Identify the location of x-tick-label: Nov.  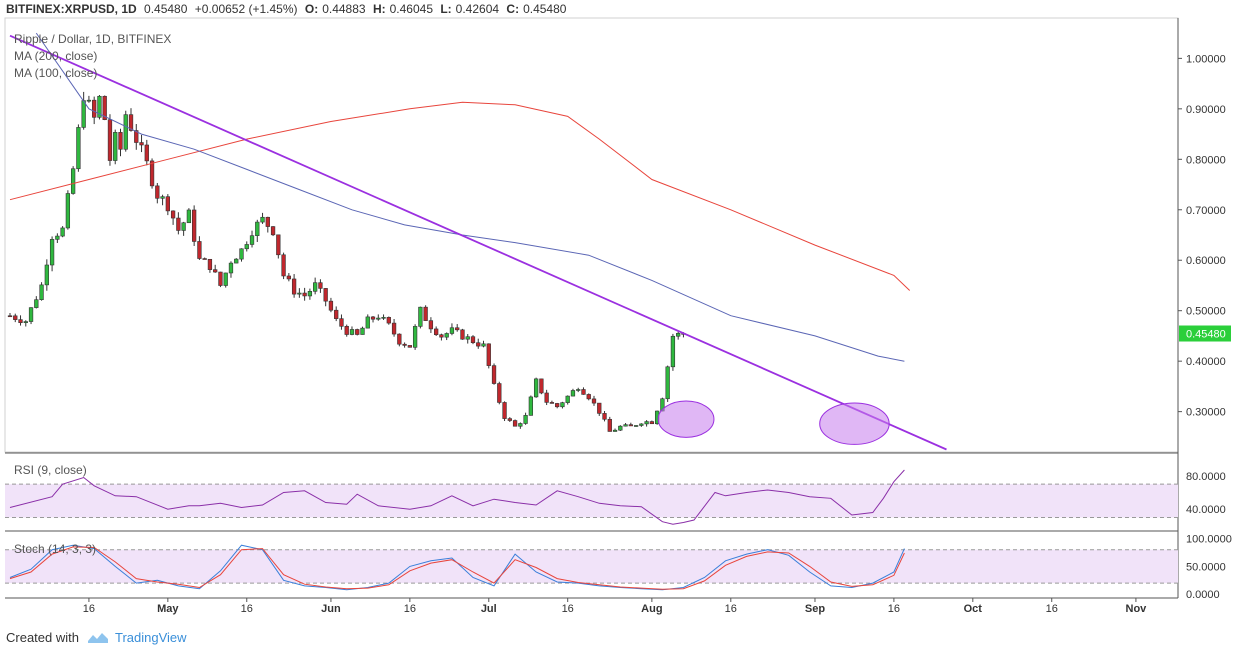
(1137, 609).